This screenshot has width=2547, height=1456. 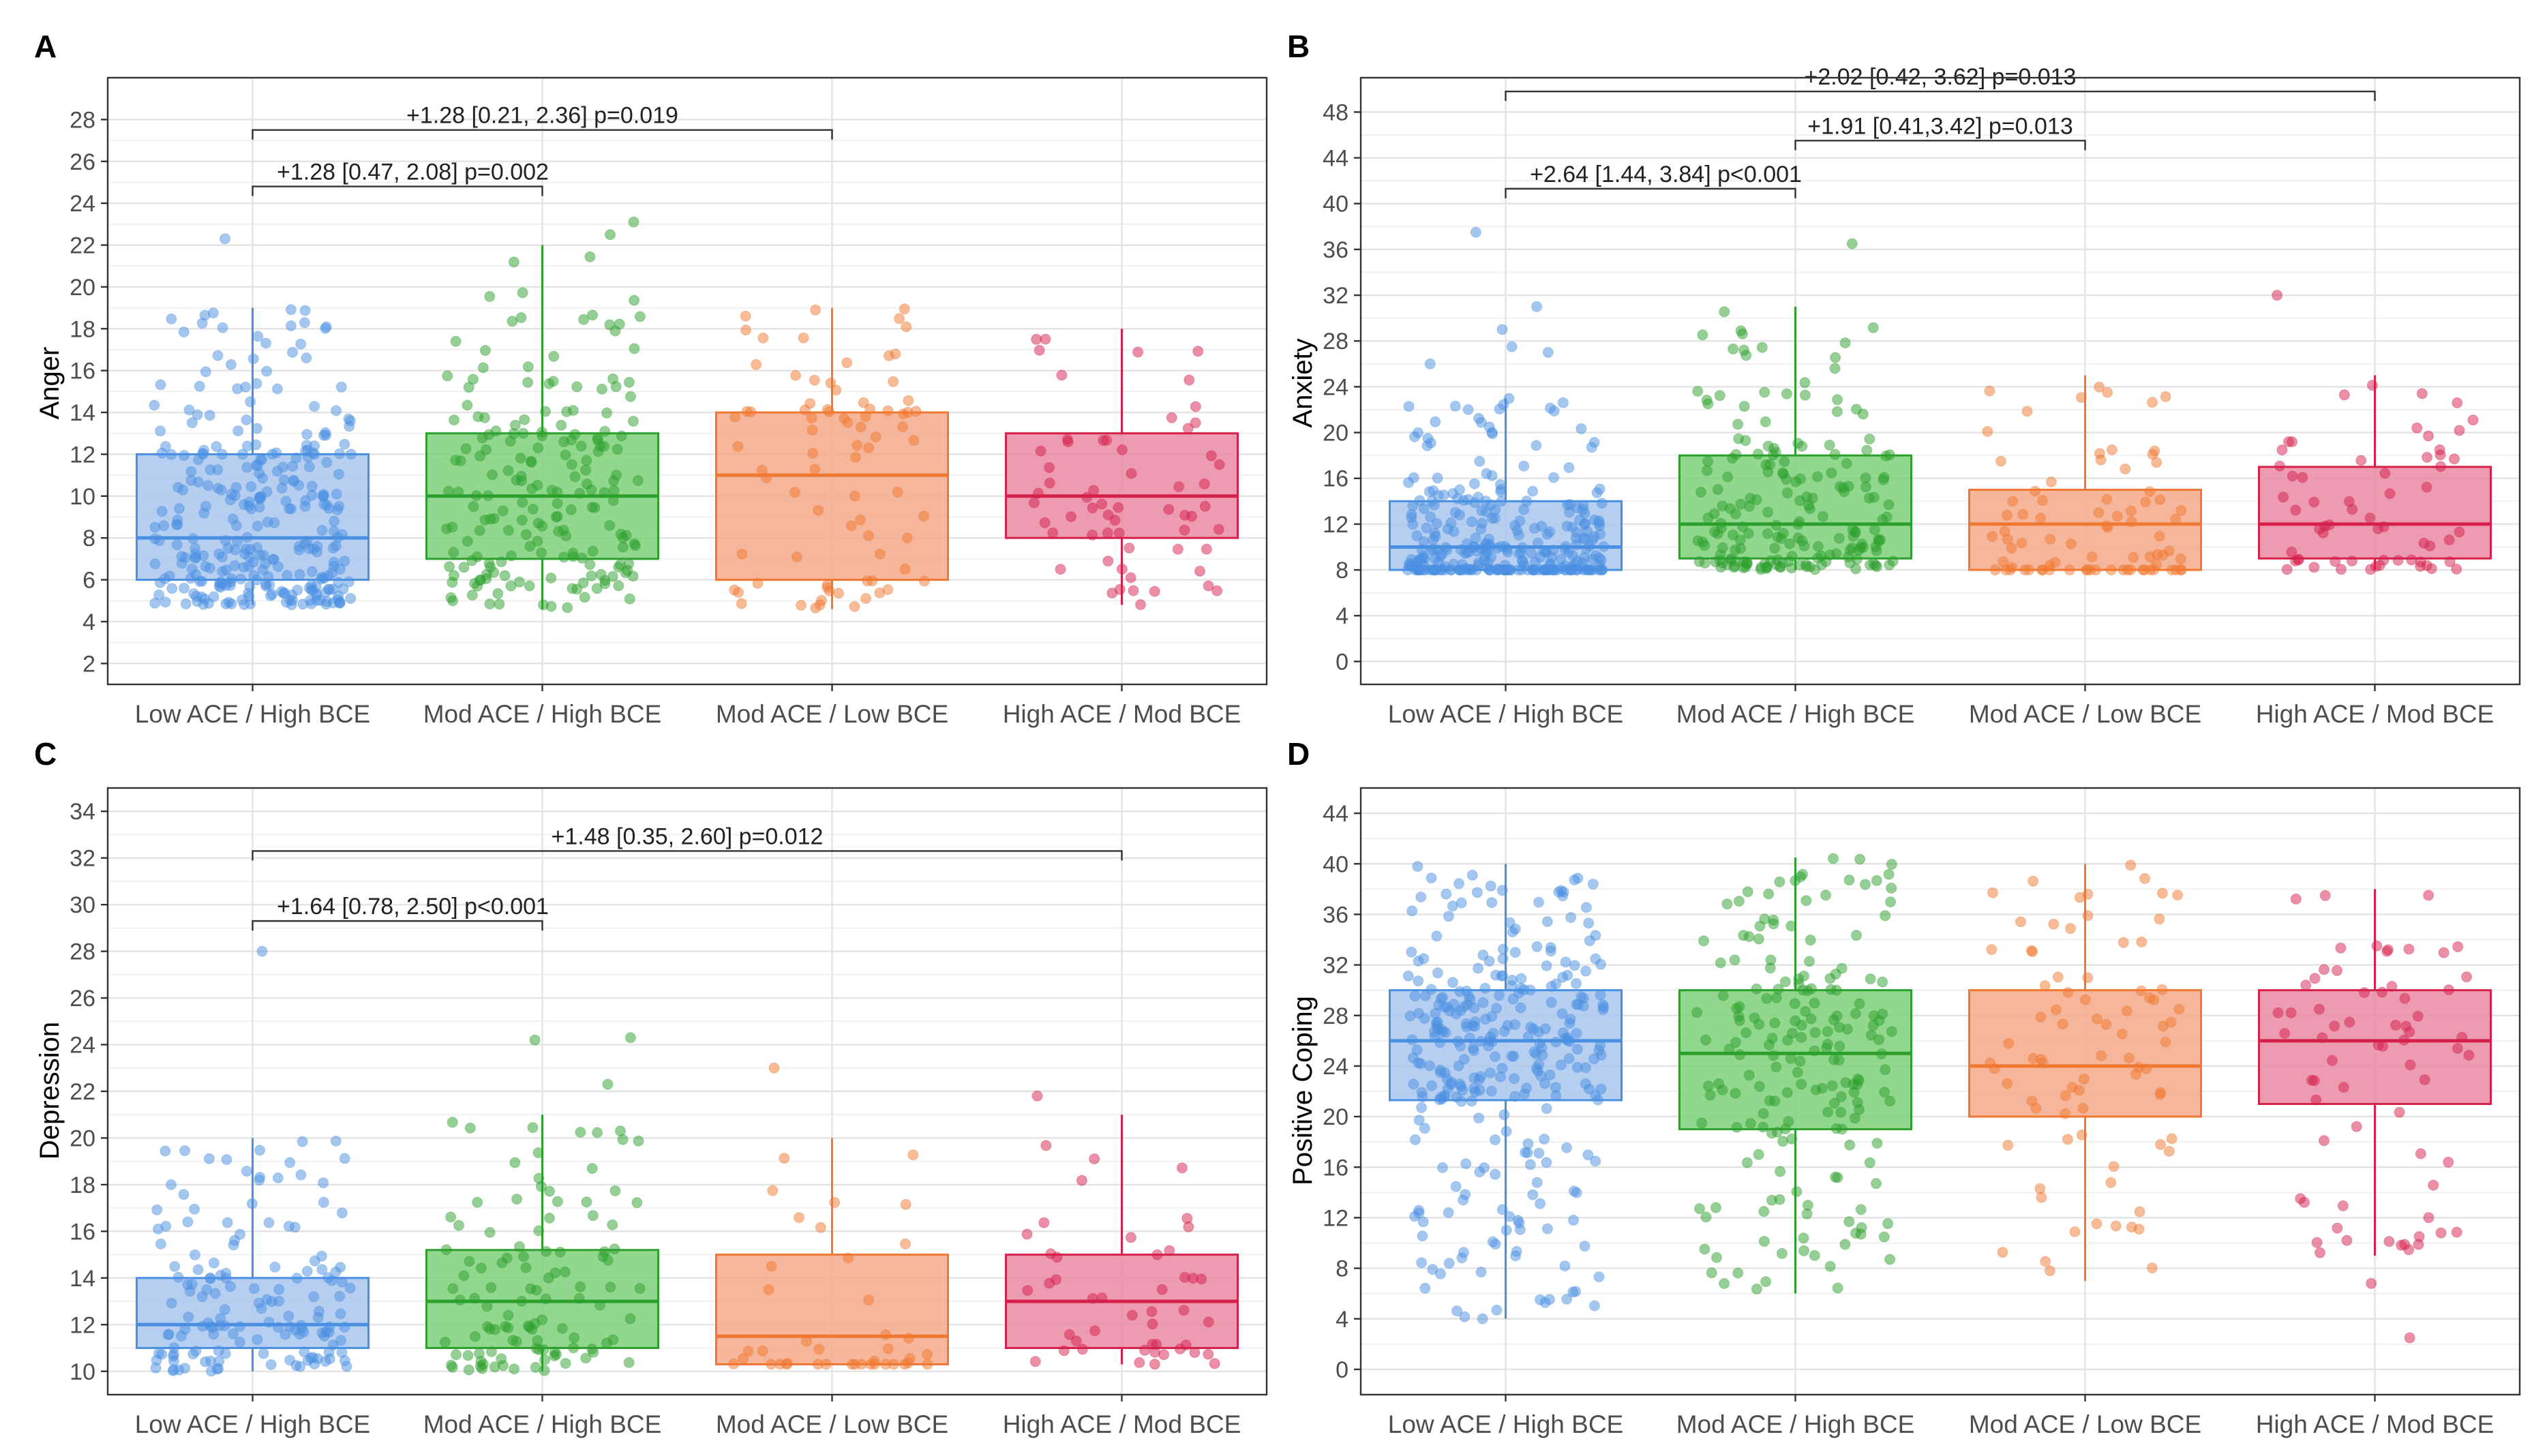 What do you see at coordinates (82, 905) in the screenshot?
I see `y-tick-label: 30` at bounding box center [82, 905].